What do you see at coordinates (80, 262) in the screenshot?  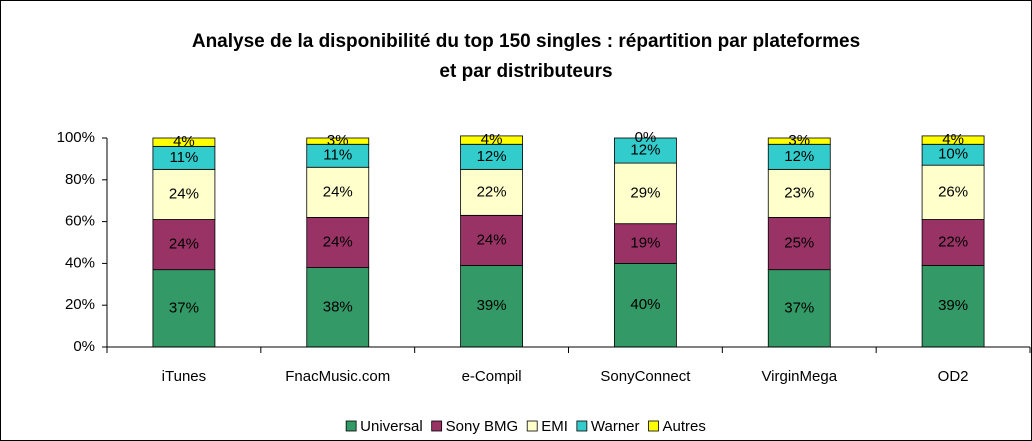 I see `y-tick-label: 40%` at bounding box center [80, 262].